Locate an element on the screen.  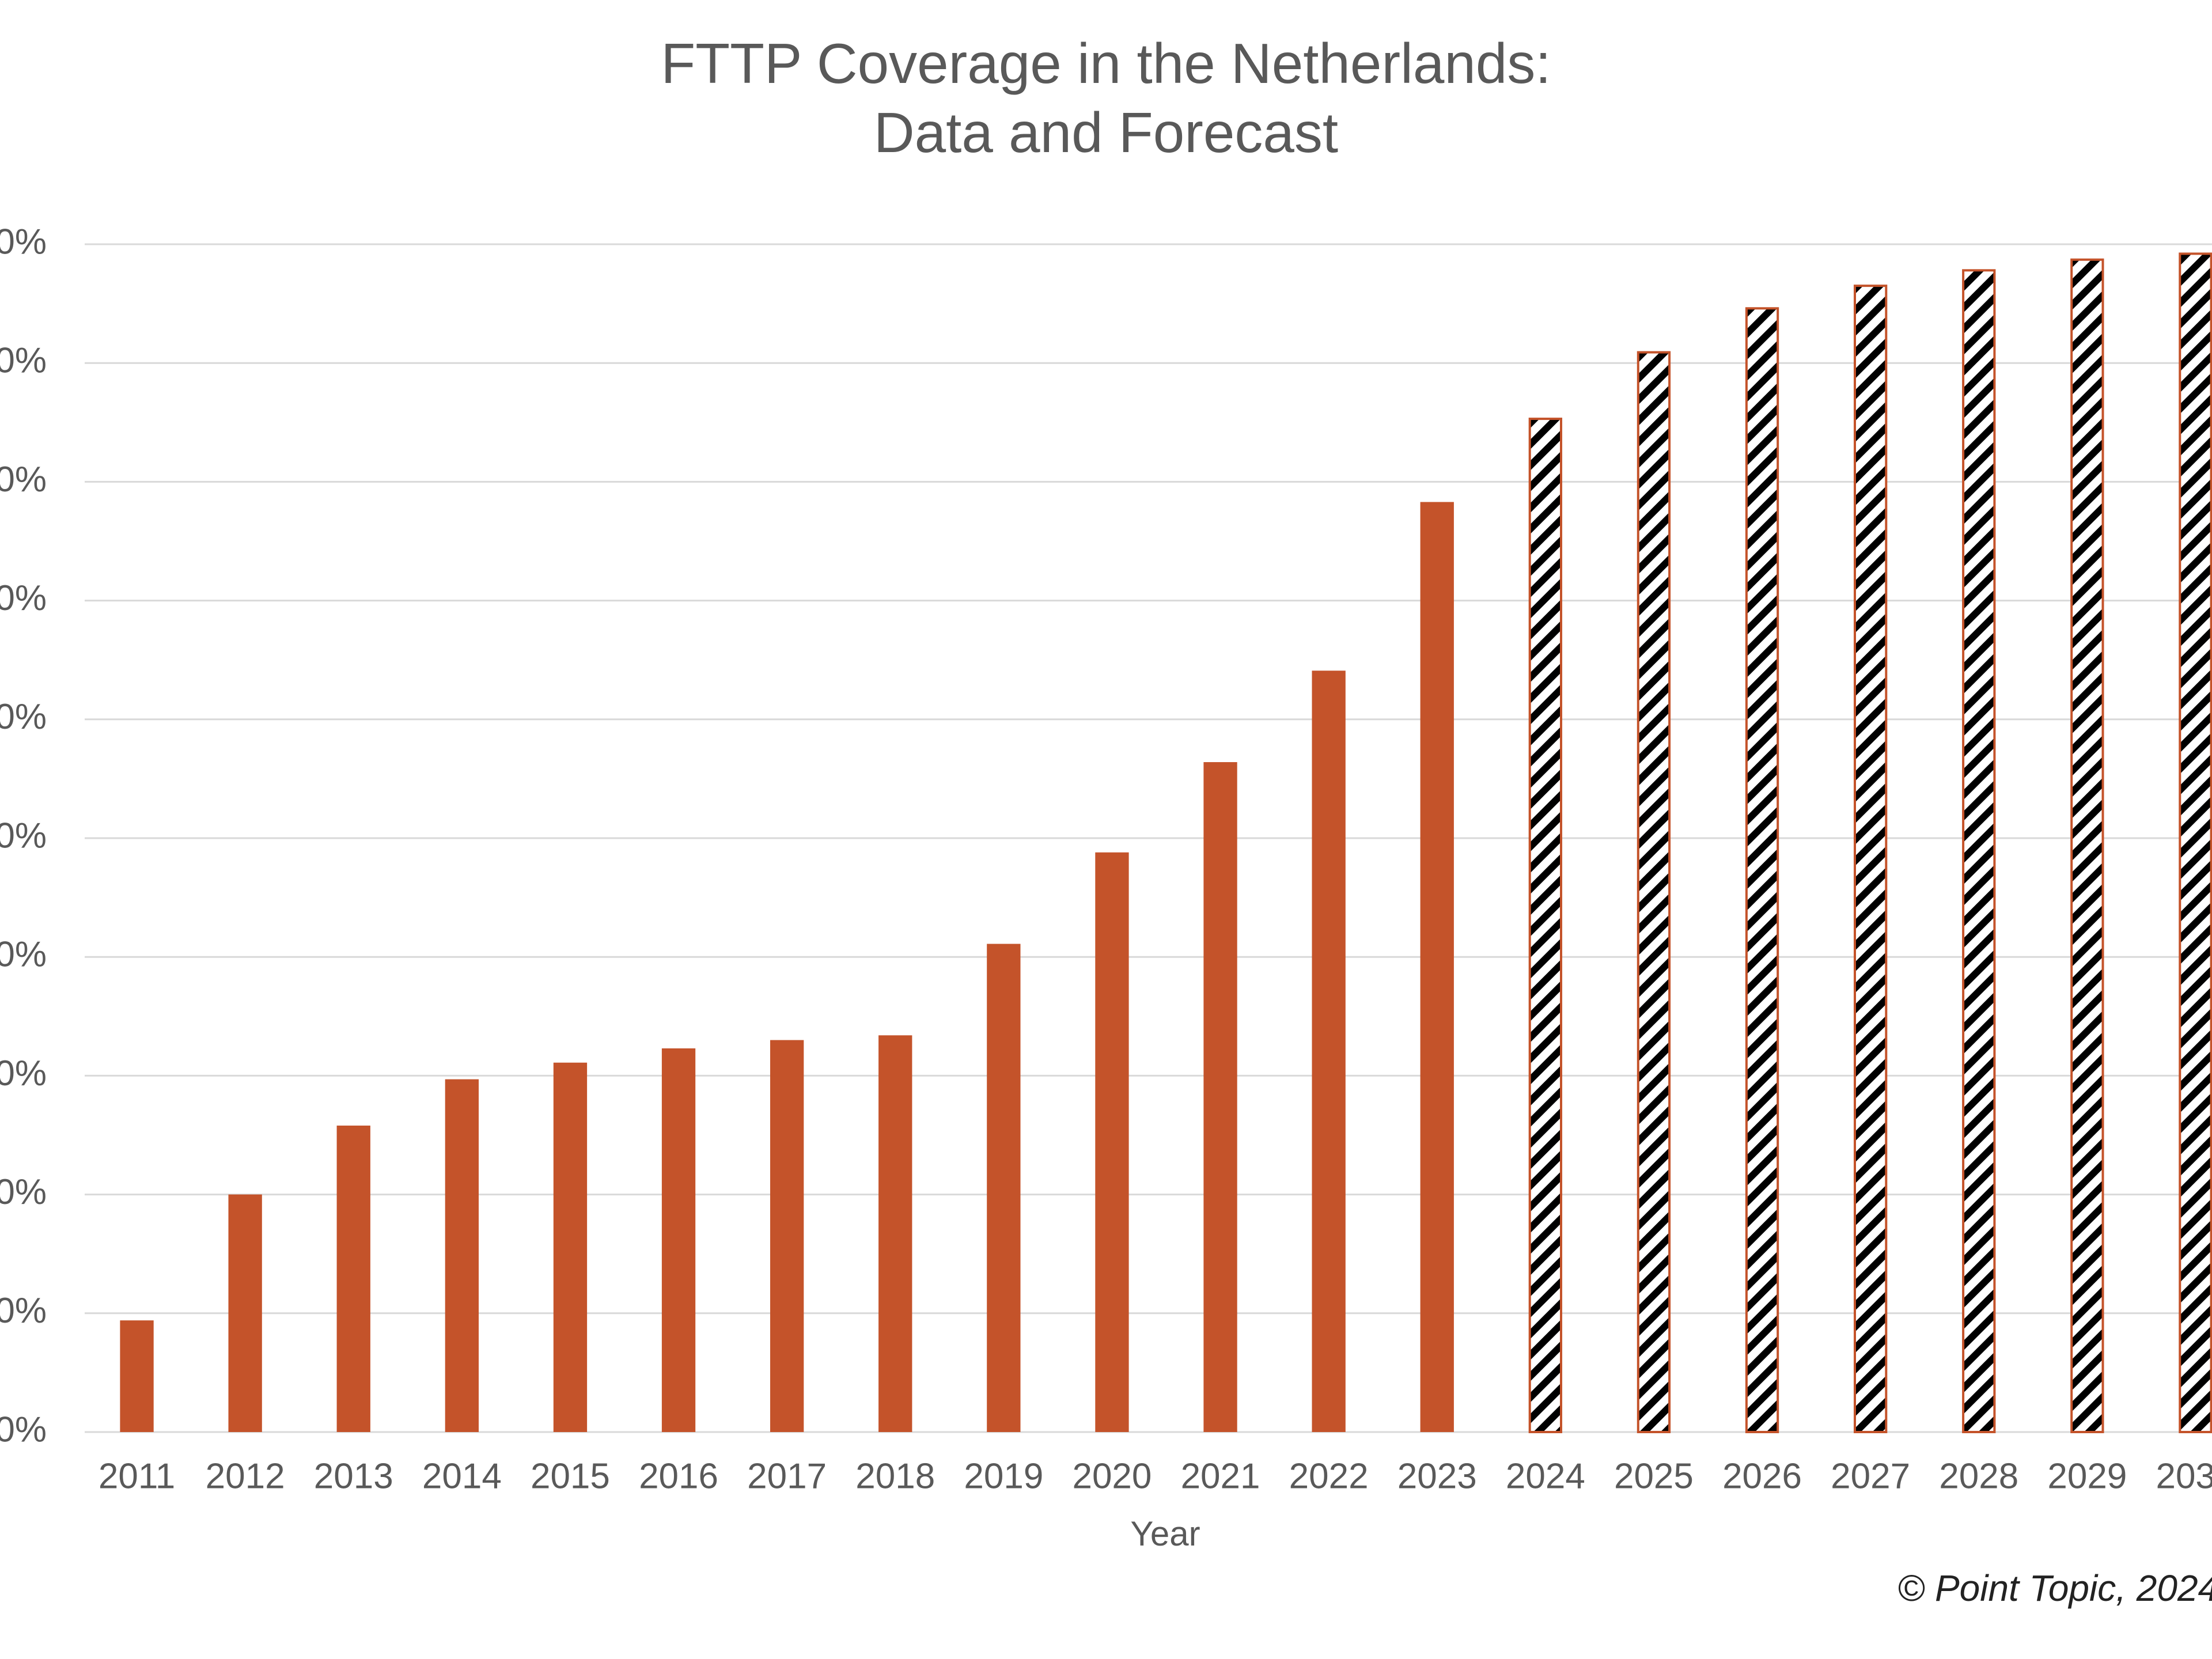
y-tick-label: 20% is located at coordinates (23, 1192).